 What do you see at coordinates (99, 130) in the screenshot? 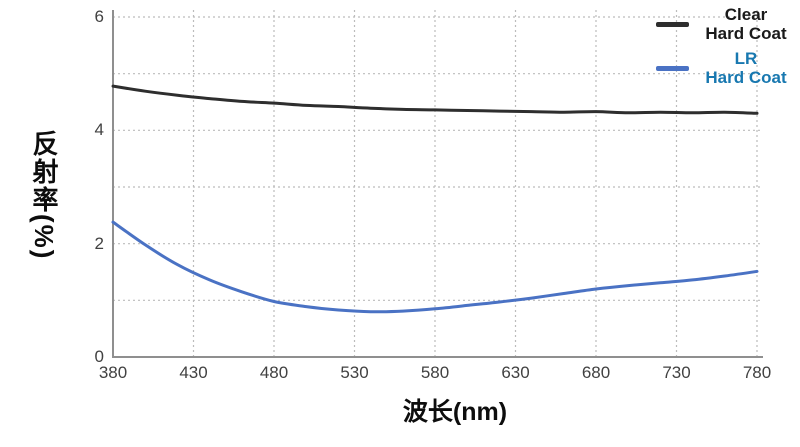
I see `y-tick-label: 4` at bounding box center [99, 130].